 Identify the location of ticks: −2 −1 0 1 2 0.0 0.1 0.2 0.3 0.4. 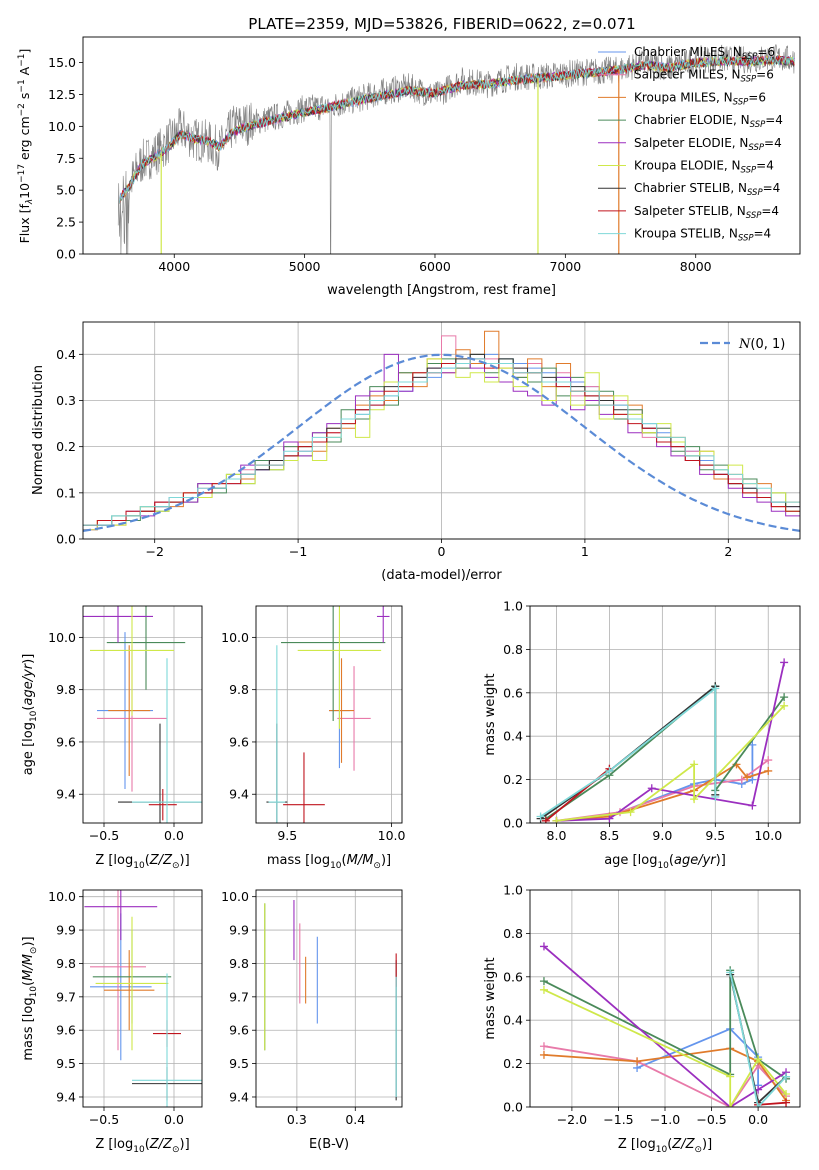
(394, 453).